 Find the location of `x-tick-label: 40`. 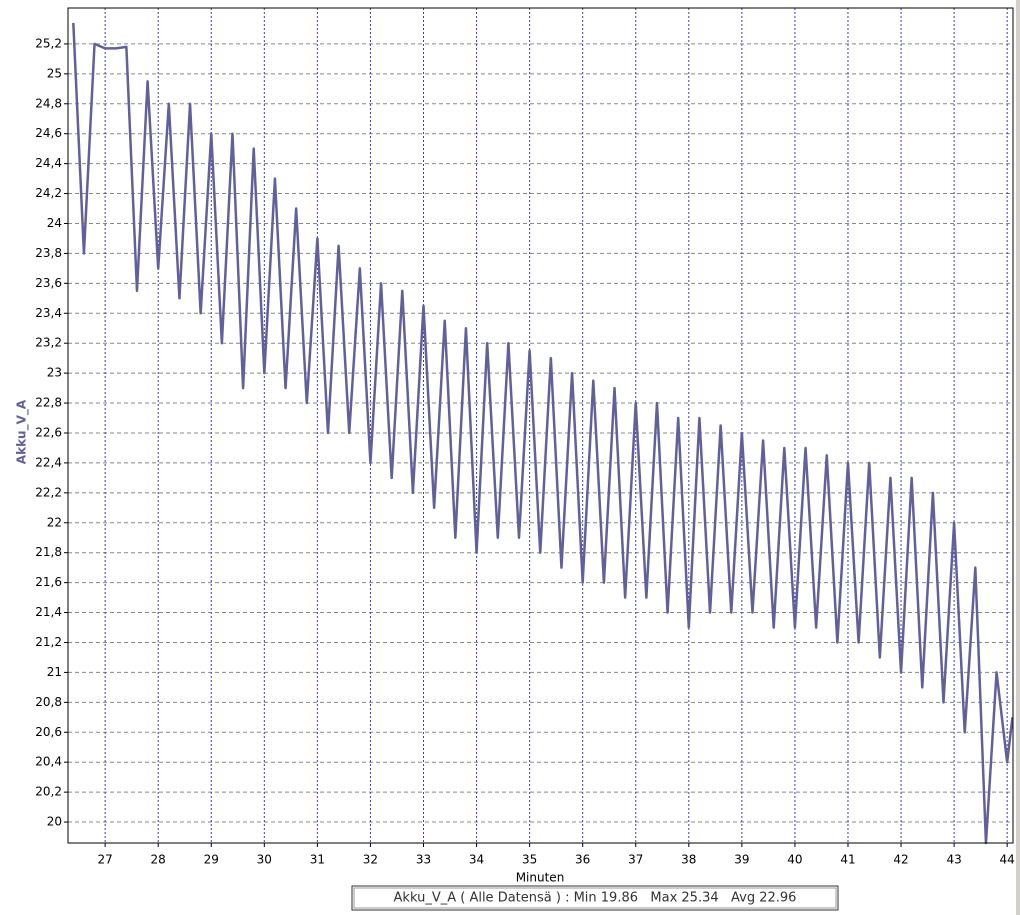

x-tick-label: 40 is located at coordinates (794, 860).